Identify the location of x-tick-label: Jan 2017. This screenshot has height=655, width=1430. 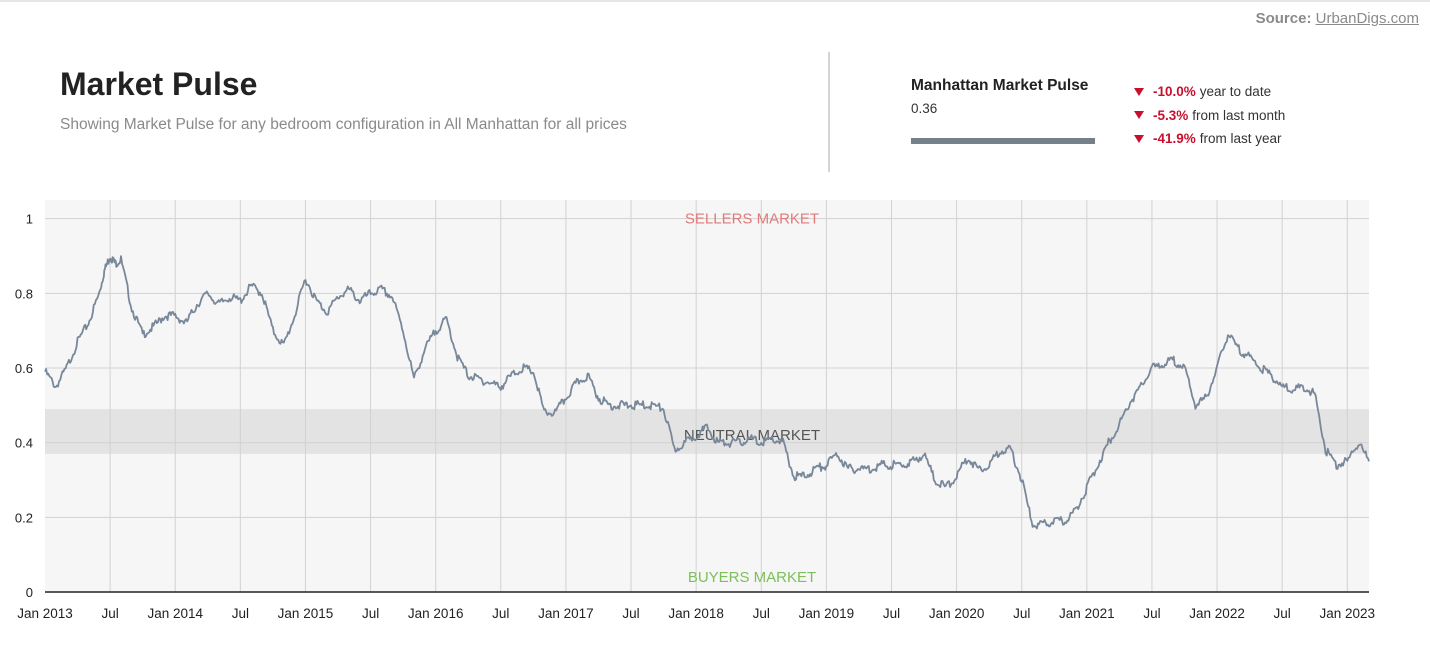
(566, 613).